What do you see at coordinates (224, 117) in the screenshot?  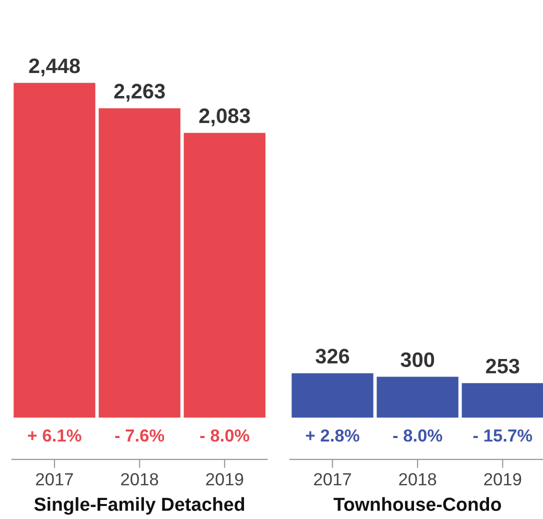 I see `data-label: 2,083` at bounding box center [224, 117].